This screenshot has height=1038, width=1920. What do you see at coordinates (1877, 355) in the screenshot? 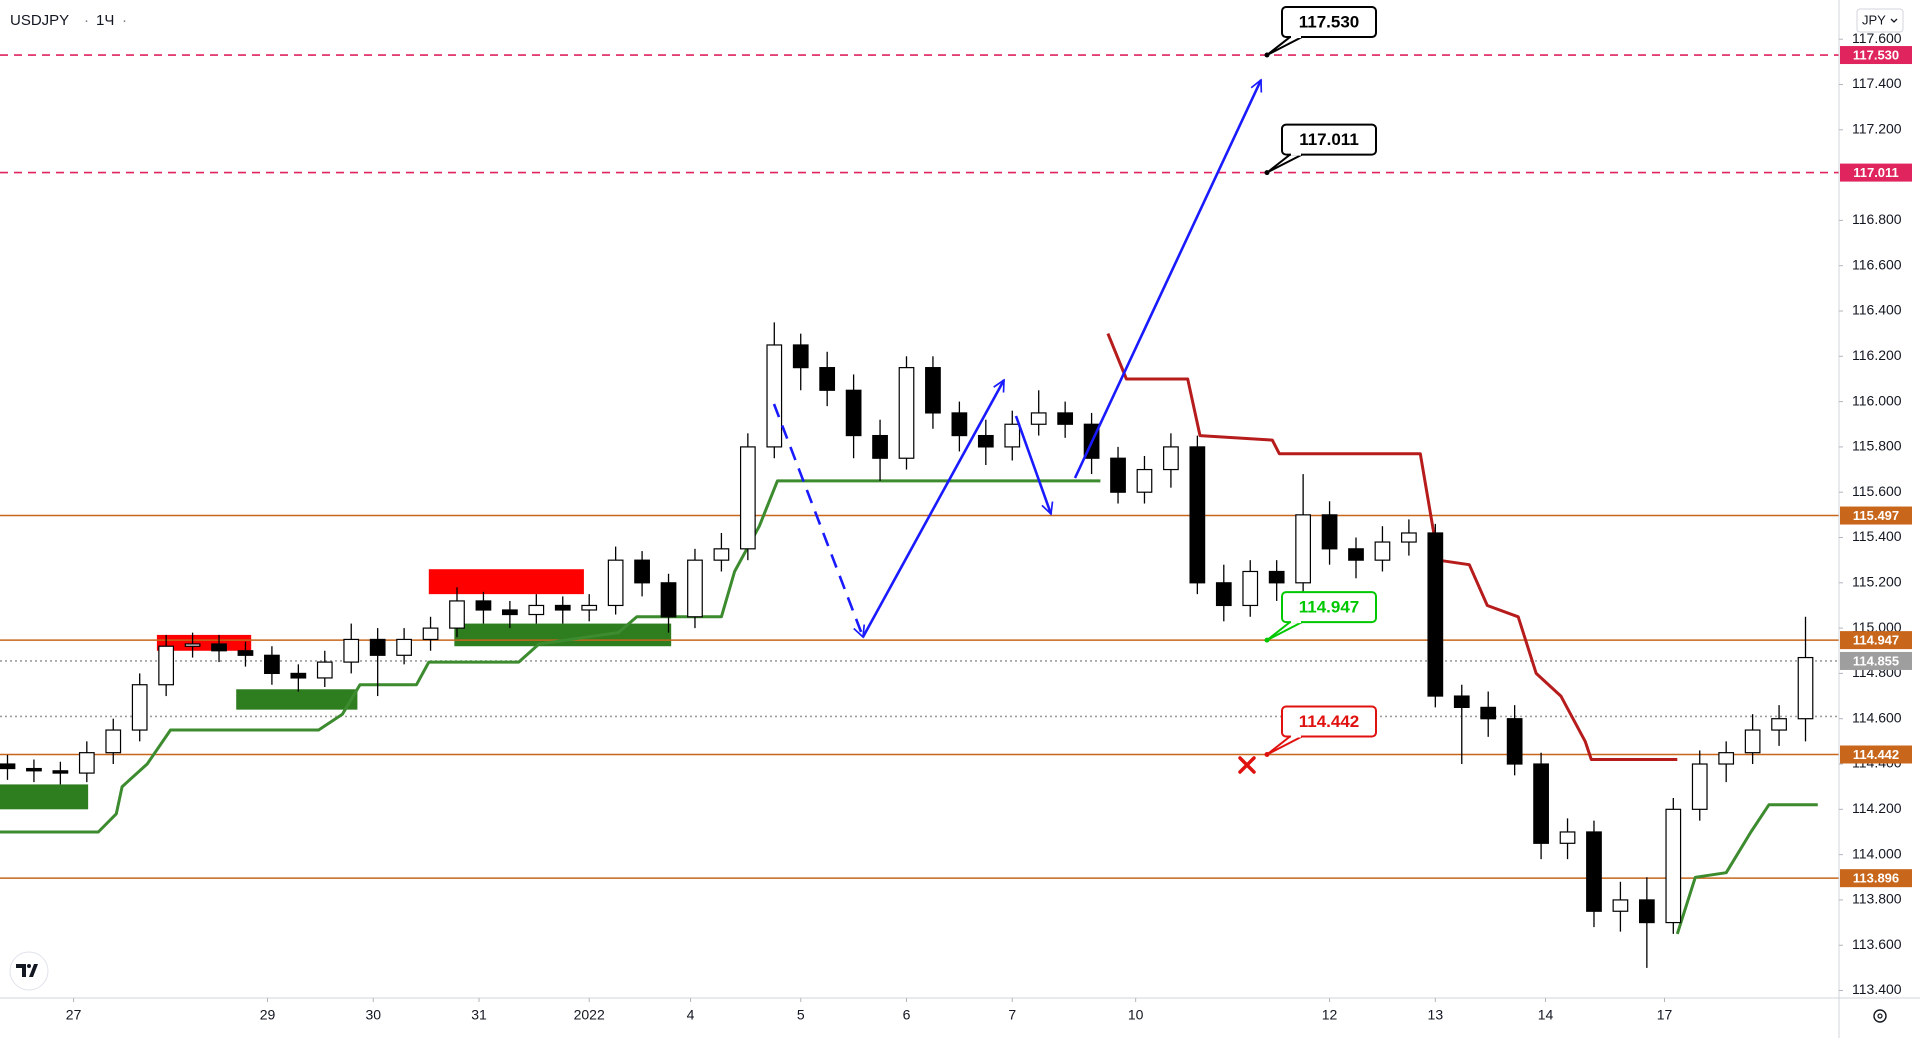
I see `y-tick-label: 116.200` at bounding box center [1877, 355].